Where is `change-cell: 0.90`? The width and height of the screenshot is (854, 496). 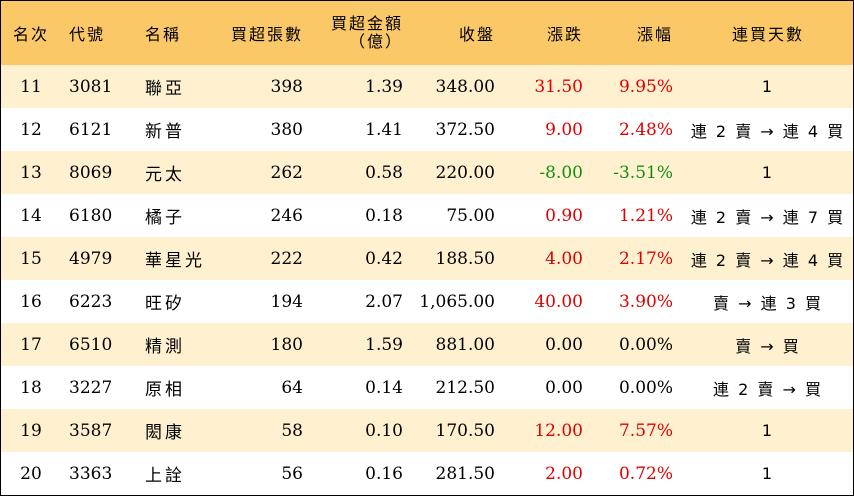
change-cell: 0.90 is located at coordinates (564, 215).